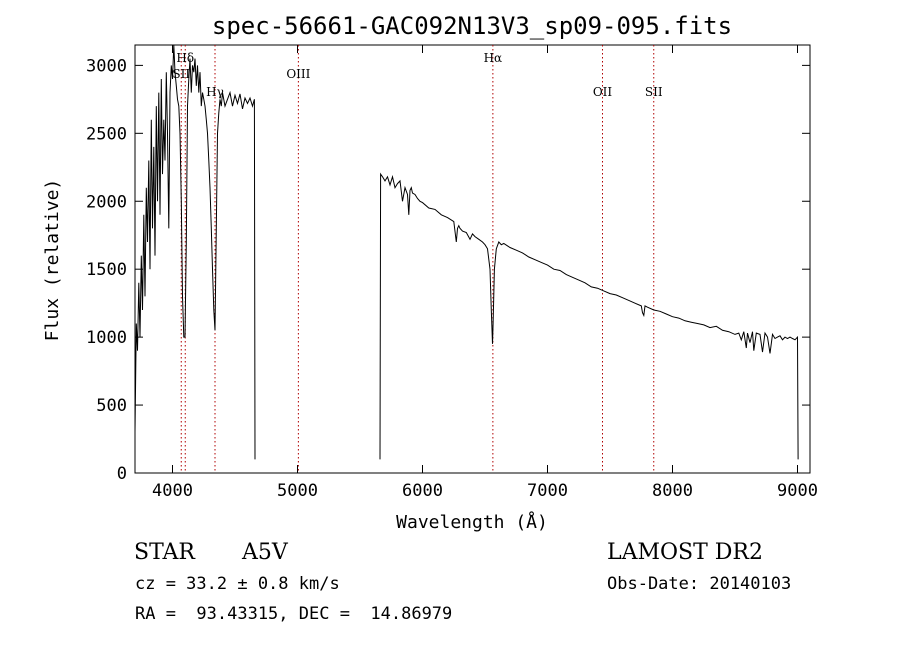 This screenshot has height=649, width=900. Describe the element at coordinates (547, 491) in the screenshot. I see `x-tick-label: 7000` at that location.